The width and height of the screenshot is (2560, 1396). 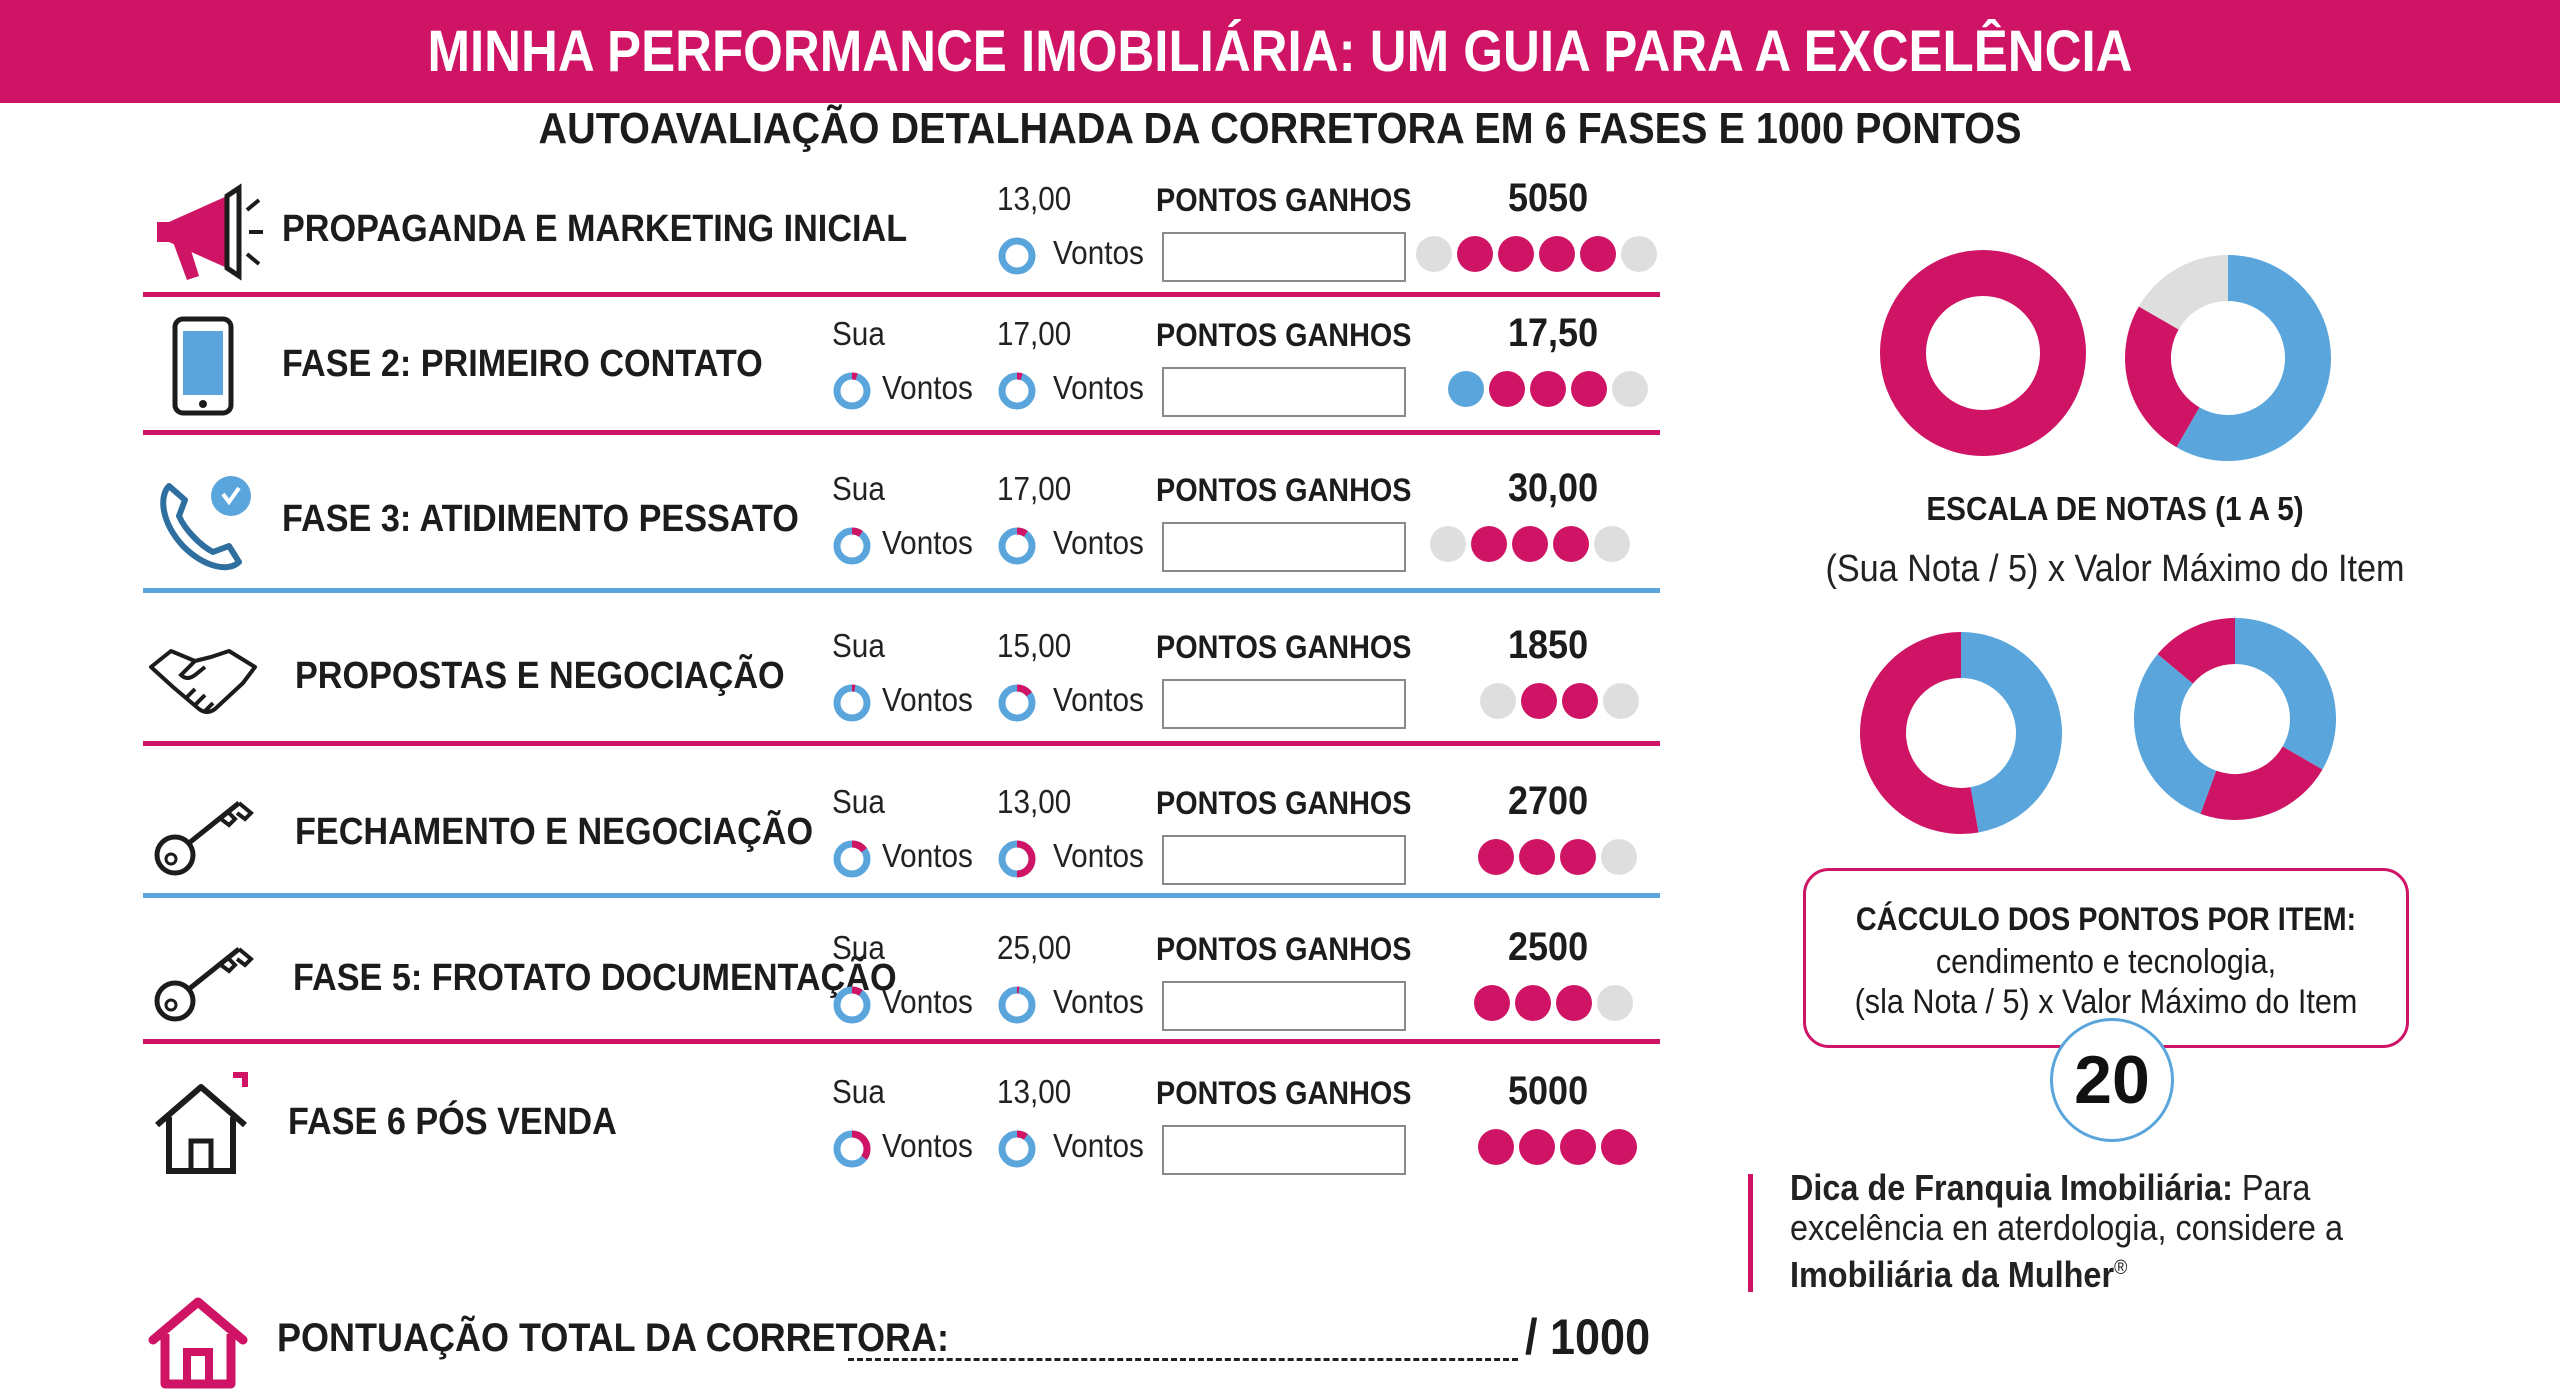 I want to click on phase-title: FASE 6 PÓS VENDA, so click(x=452, y=1122).